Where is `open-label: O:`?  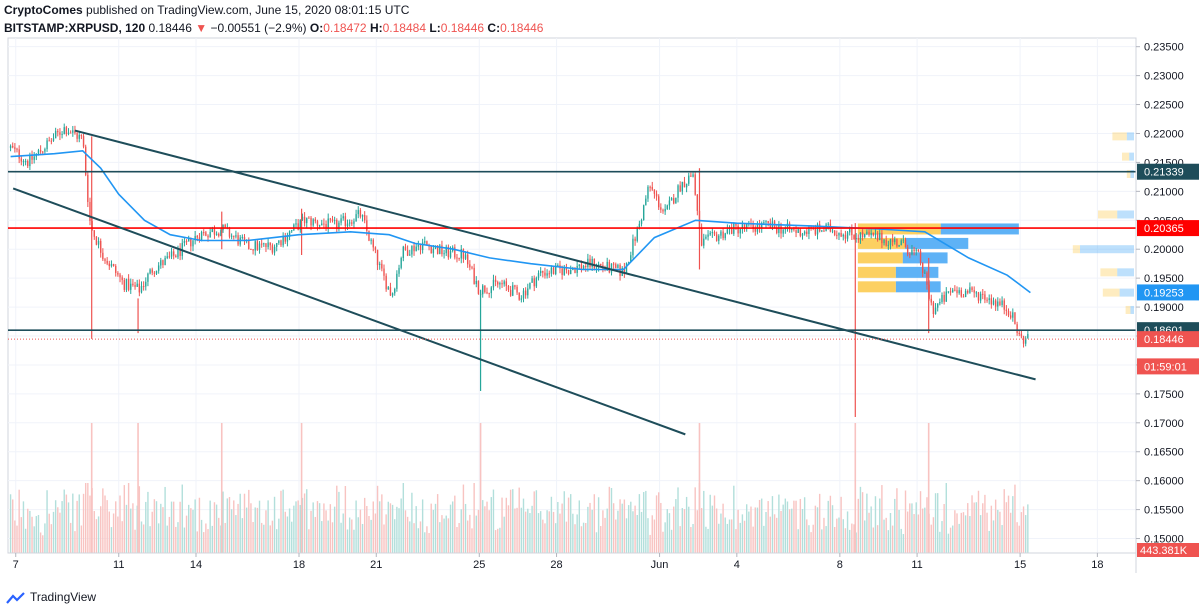 open-label: O: is located at coordinates (316, 28).